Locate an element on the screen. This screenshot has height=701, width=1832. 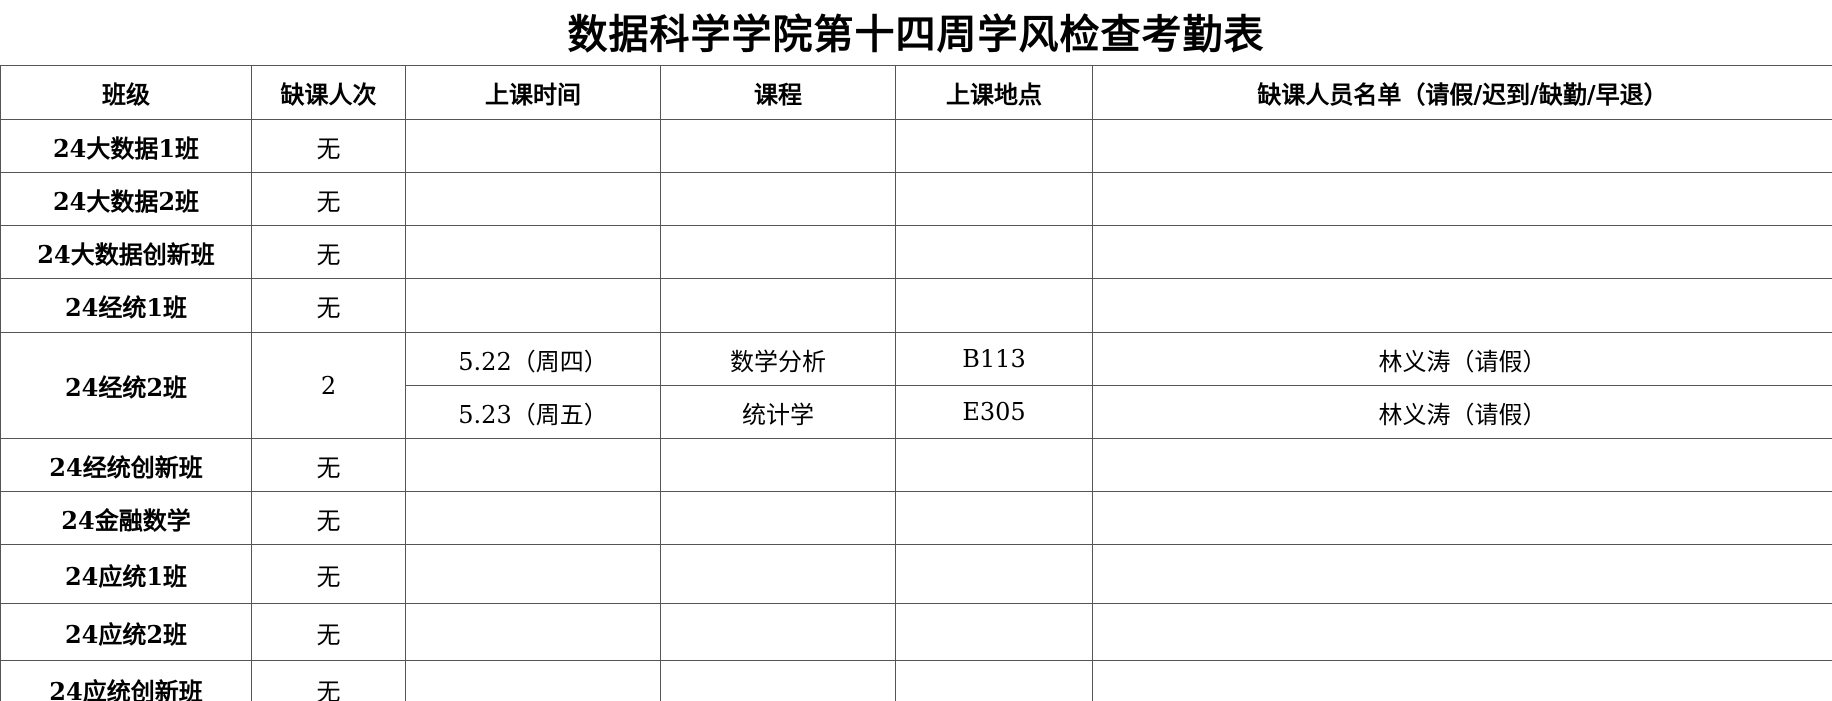
class-cell: 24经统创新班 is located at coordinates (126, 465).